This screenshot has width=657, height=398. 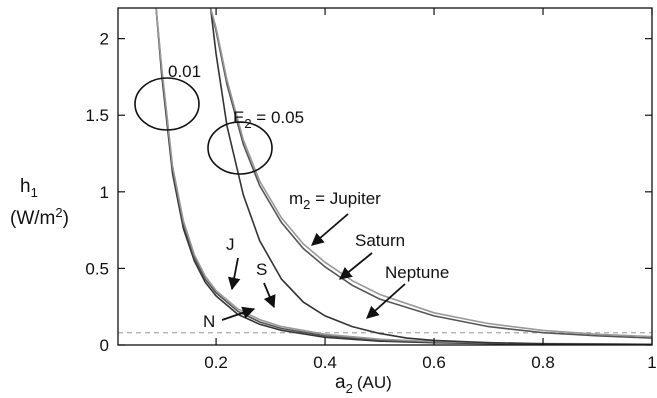 What do you see at coordinates (325, 362) in the screenshot?
I see `x-tick-label: 0.4` at bounding box center [325, 362].